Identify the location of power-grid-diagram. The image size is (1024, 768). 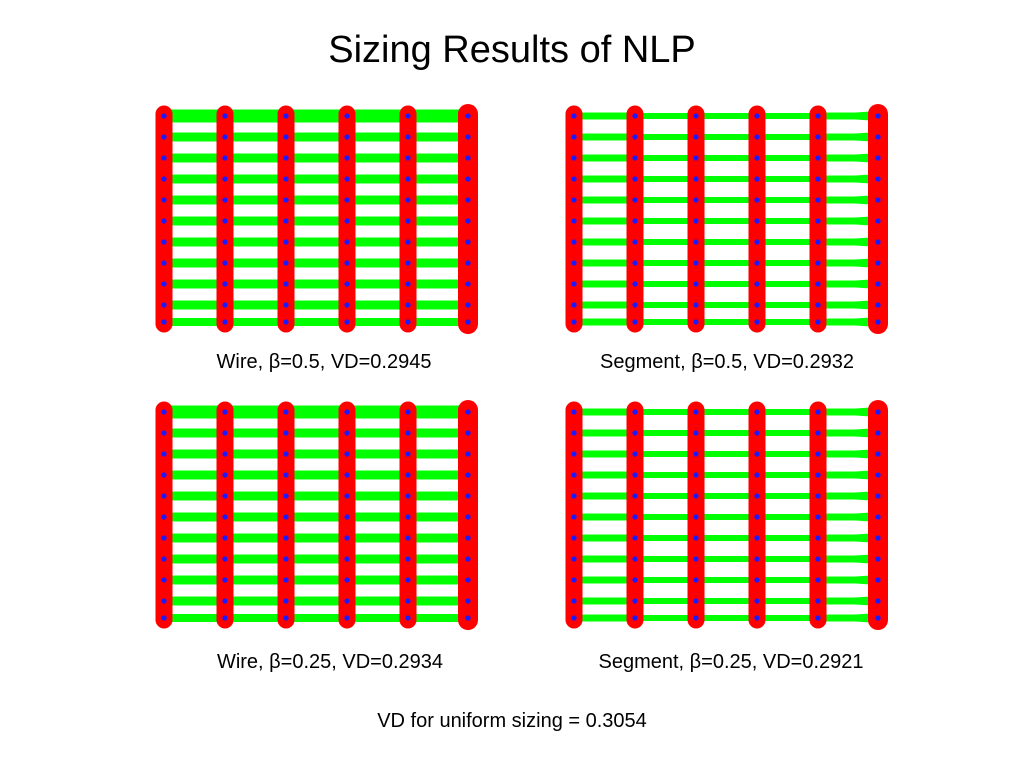
(316, 219).